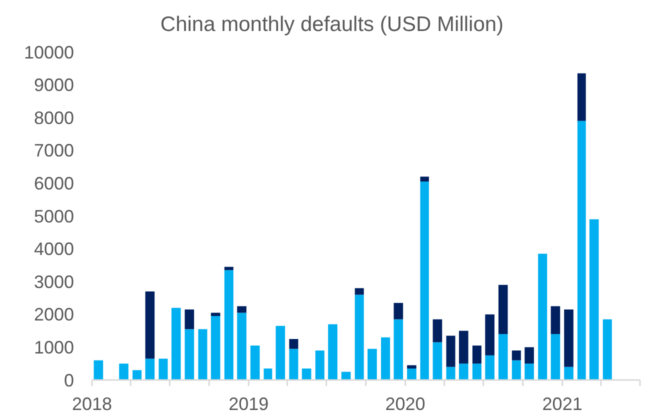 The height and width of the screenshot is (414, 648). What do you see at coordinates (54, 216) in the screenshot?
I see `y-tick-label: 5000` at bounding box center [54, 216].